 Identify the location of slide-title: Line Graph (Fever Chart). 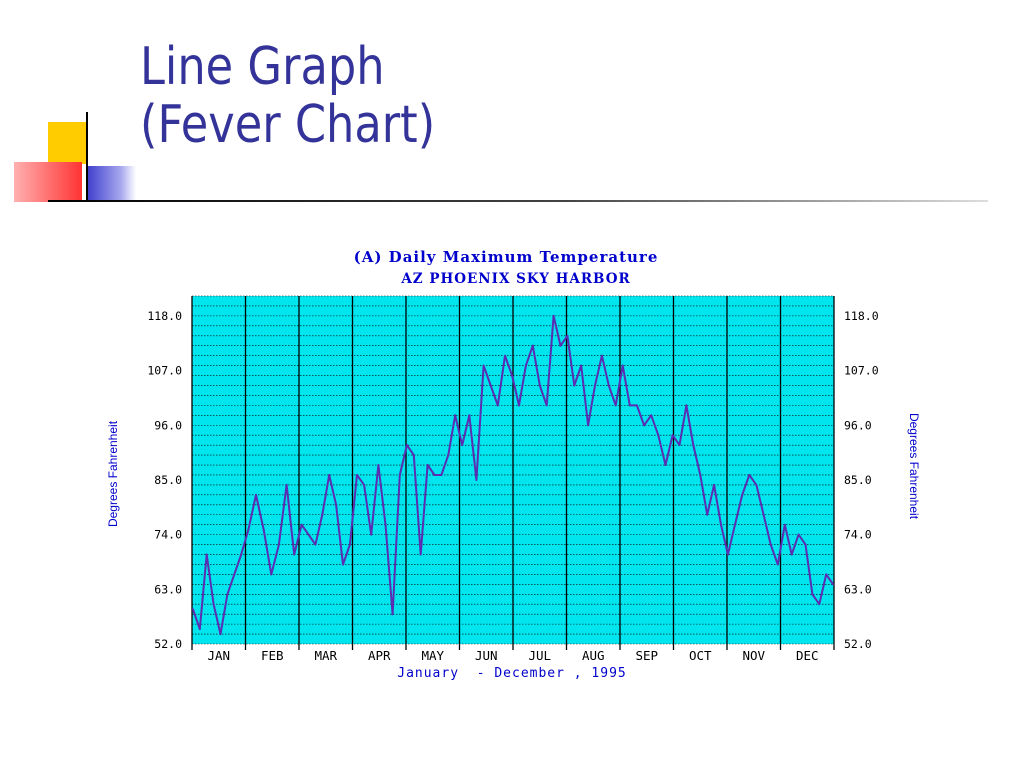
(287, 96).